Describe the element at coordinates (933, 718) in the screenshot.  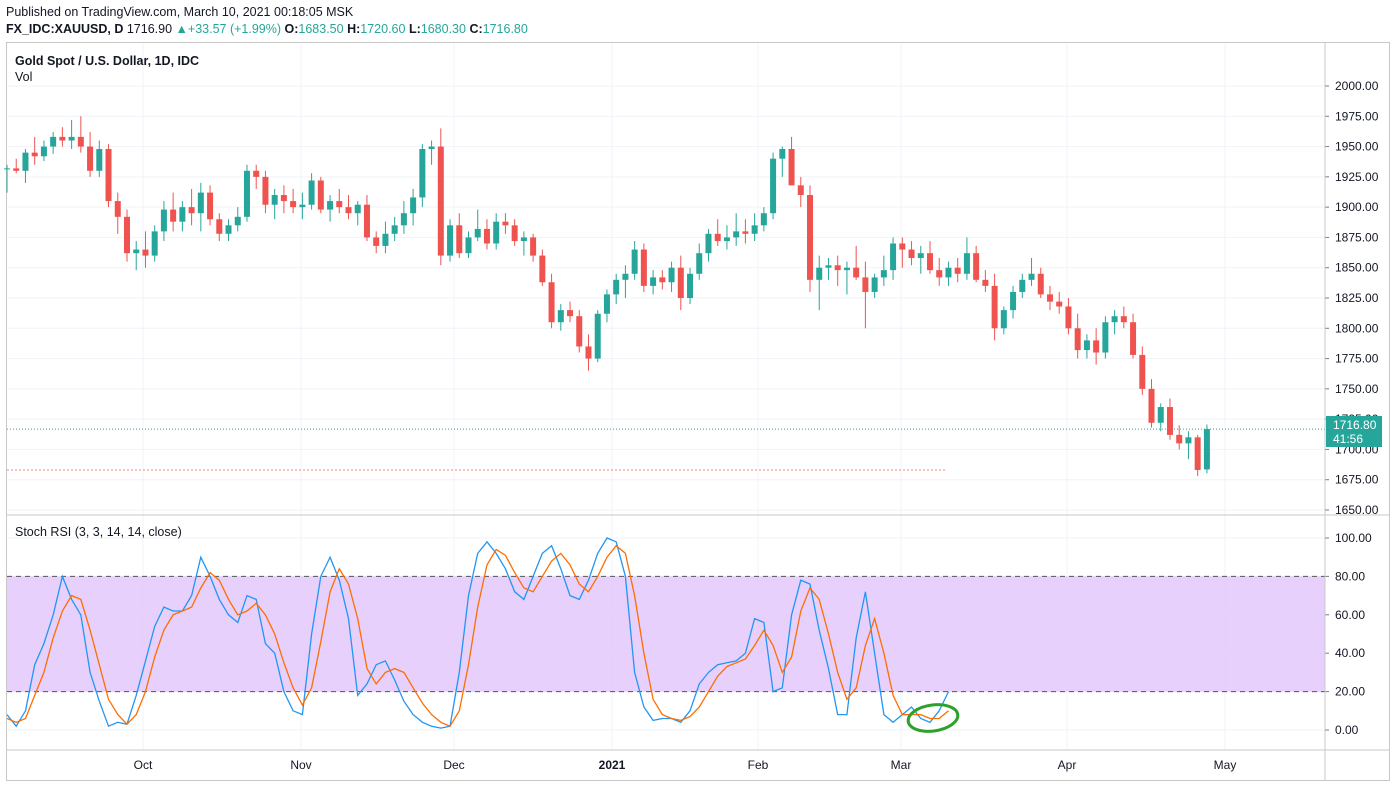
I see `annotation-circle` at that location.